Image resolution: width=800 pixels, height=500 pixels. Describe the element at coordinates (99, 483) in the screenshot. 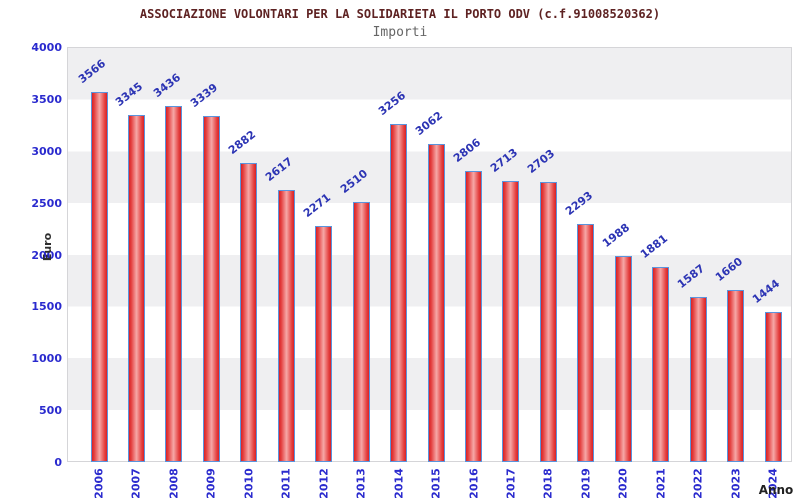

I see `x-tick-label: 2006` at that location.